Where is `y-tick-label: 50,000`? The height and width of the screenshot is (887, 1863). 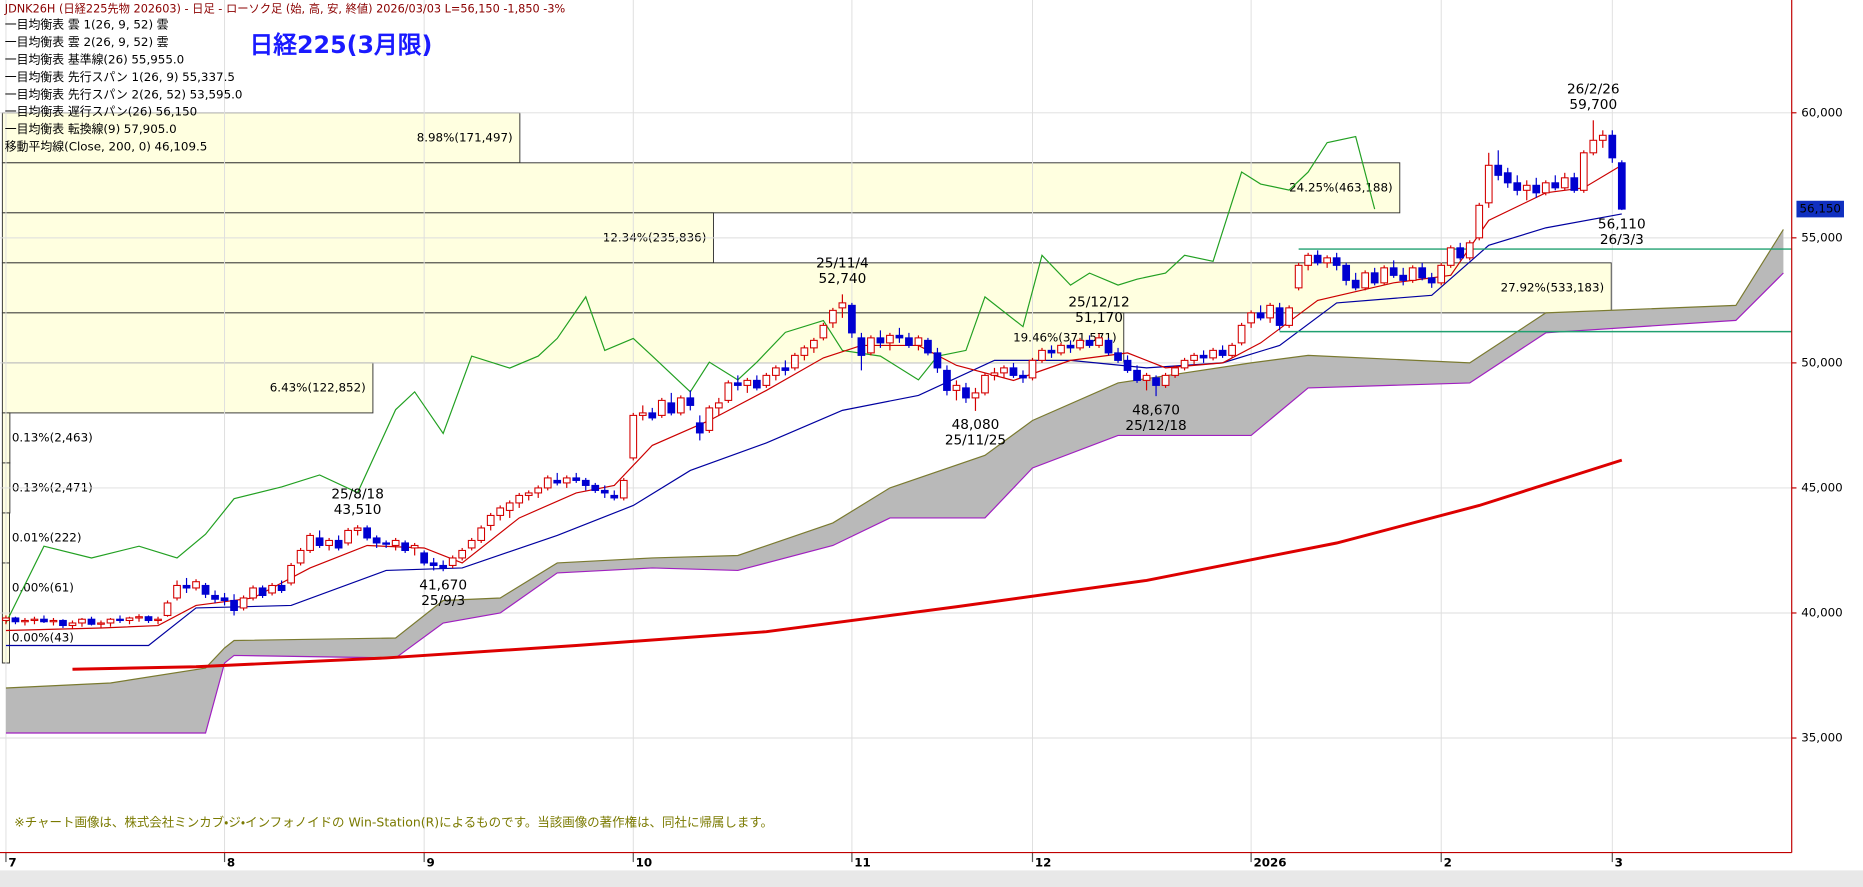
y-tick-label: 50,000 is located at coordinates (1822, 362).